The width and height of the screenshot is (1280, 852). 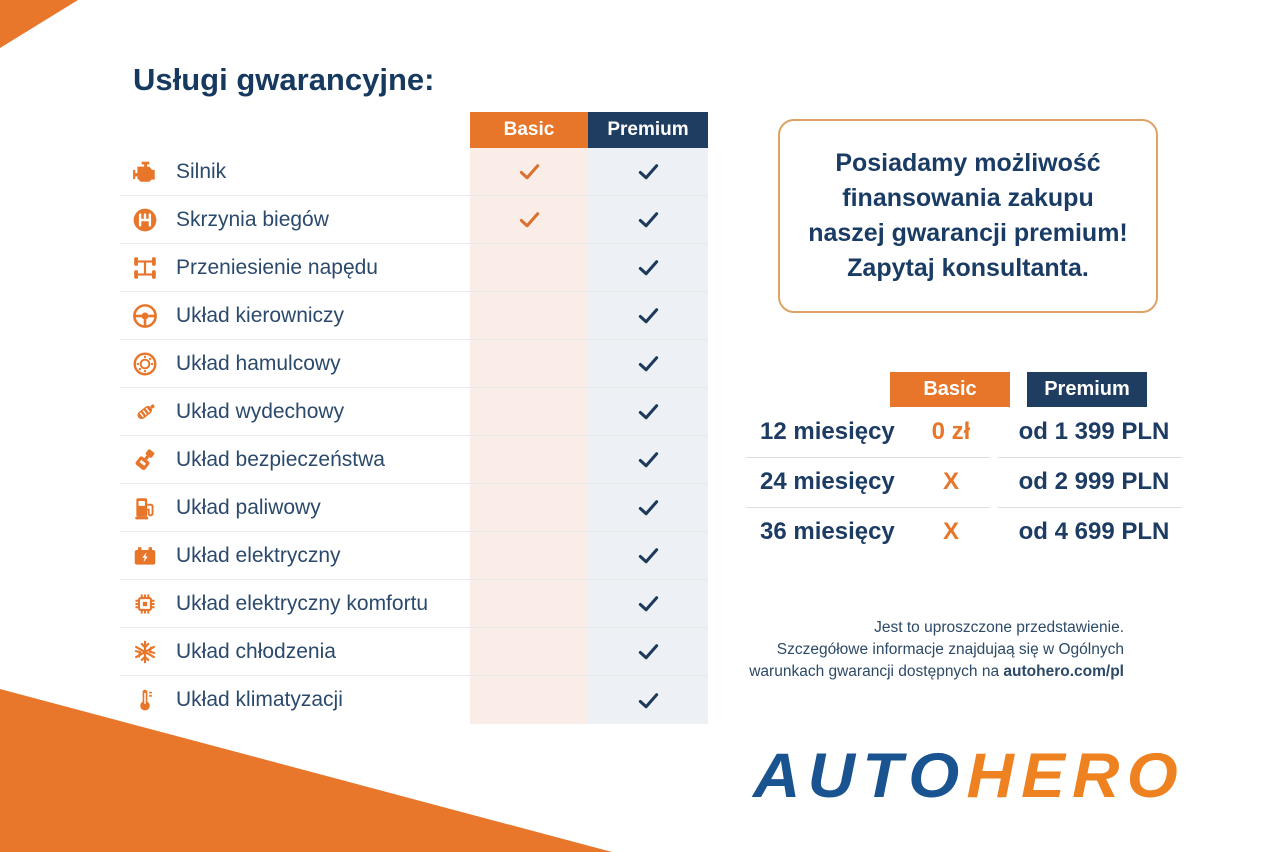 What do you see at coordinates (1094, 531) in the screenshot?
I see `premium-price: od 4 699 PLN` at bounding box center [1094, 531].